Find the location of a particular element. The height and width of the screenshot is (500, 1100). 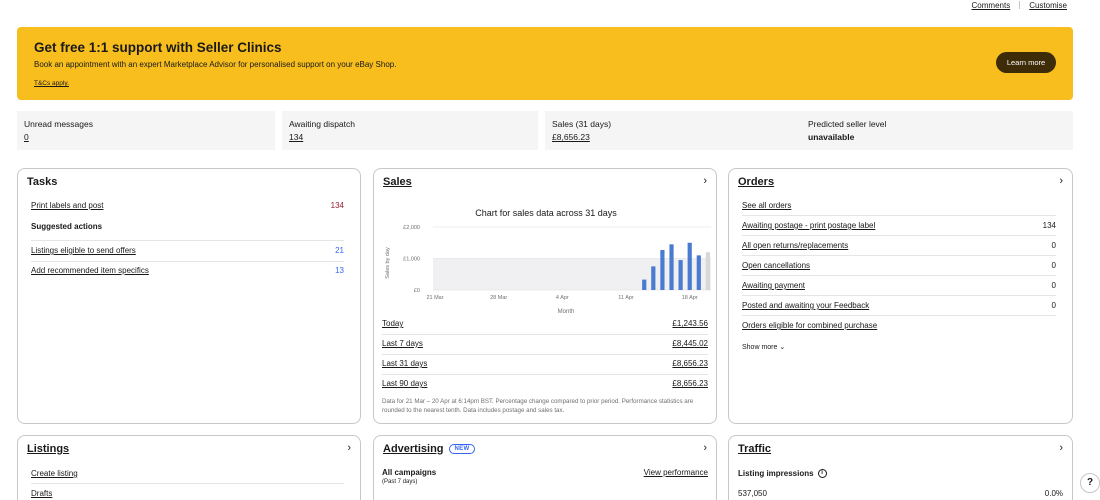

show-more-label: Show more is located at coordinates (760, 347).